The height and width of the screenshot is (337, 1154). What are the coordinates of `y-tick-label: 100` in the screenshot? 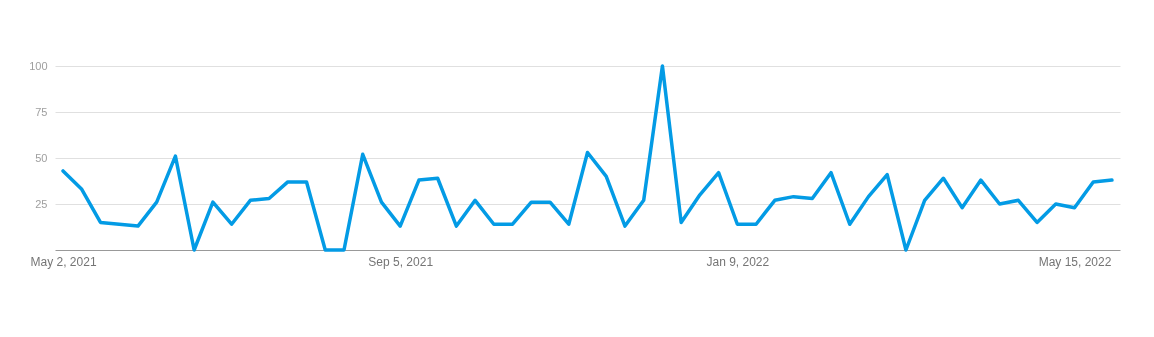 It's located at (38, 65).